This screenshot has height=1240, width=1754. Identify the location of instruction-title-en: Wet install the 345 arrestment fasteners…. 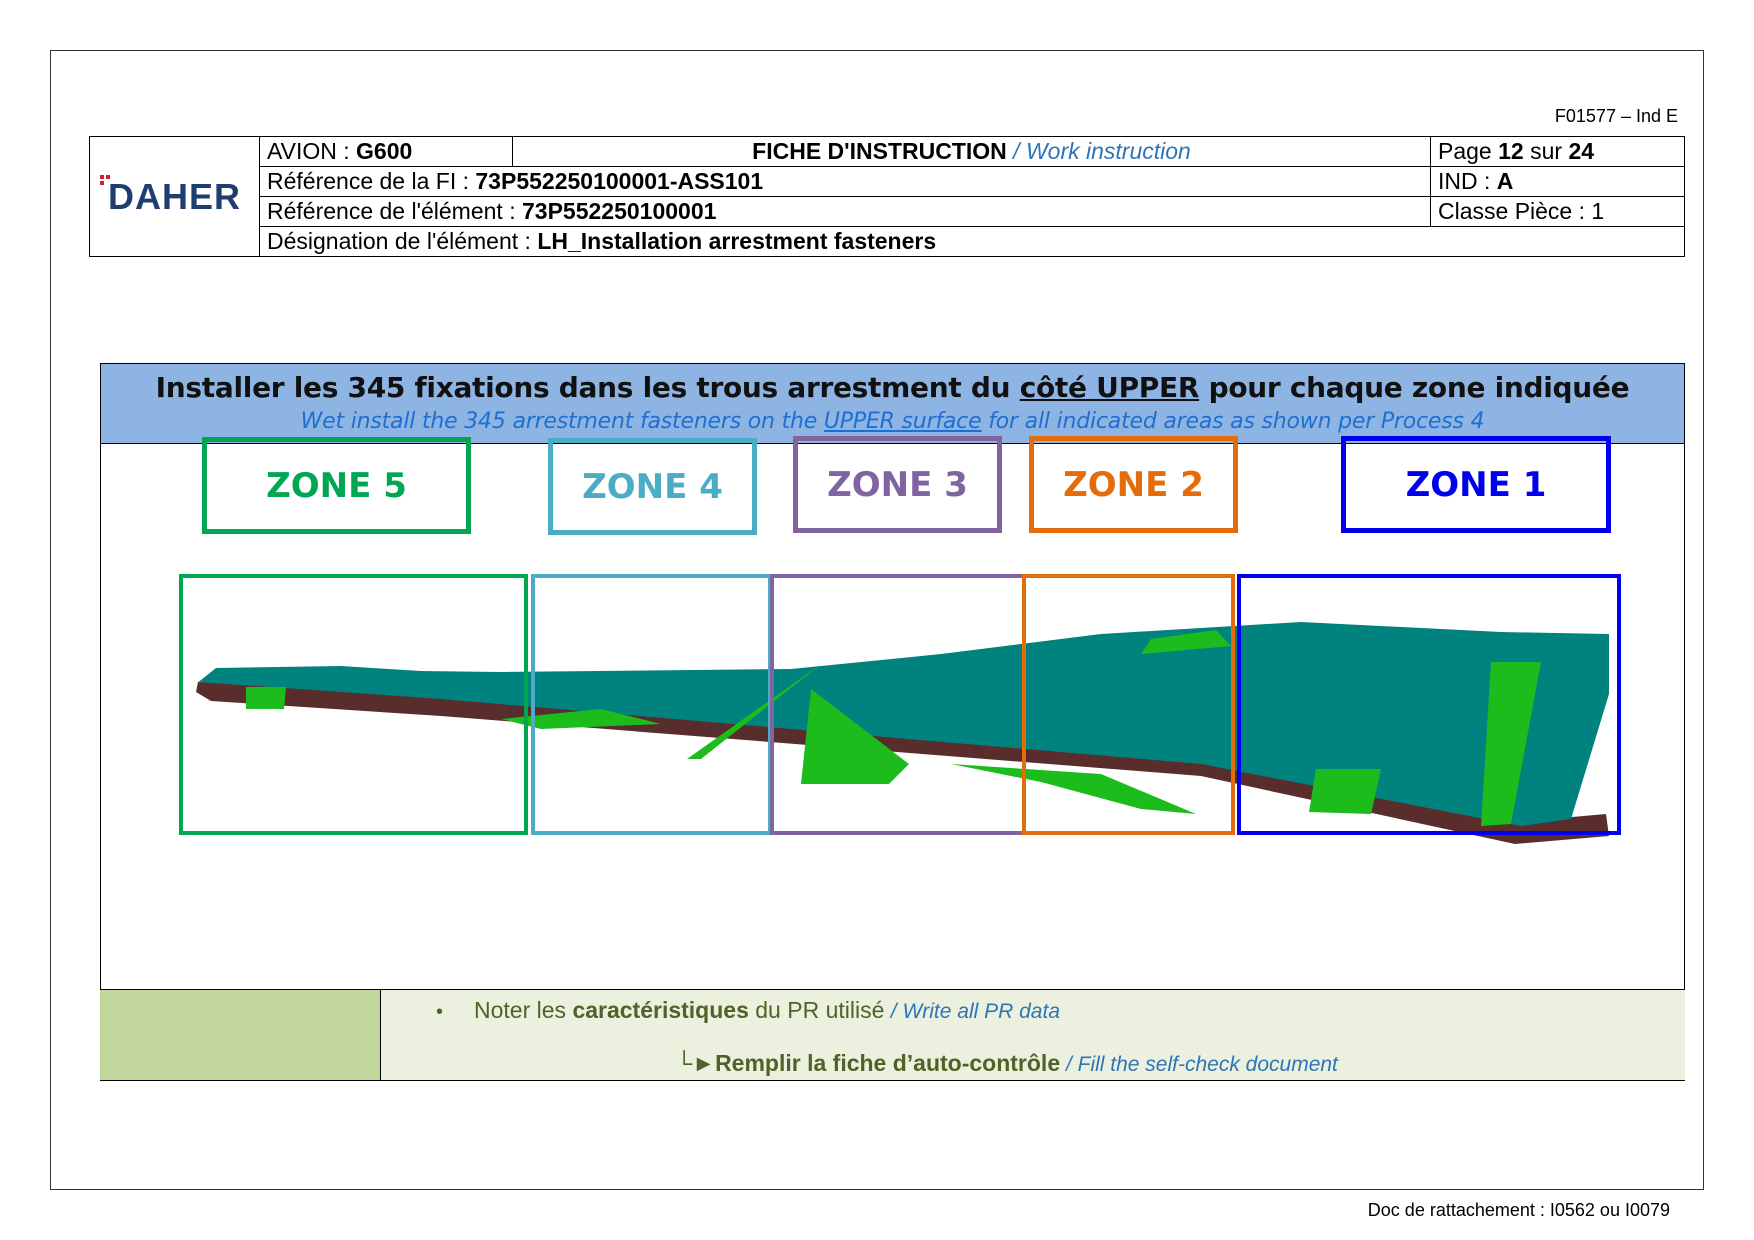
(892, 421).